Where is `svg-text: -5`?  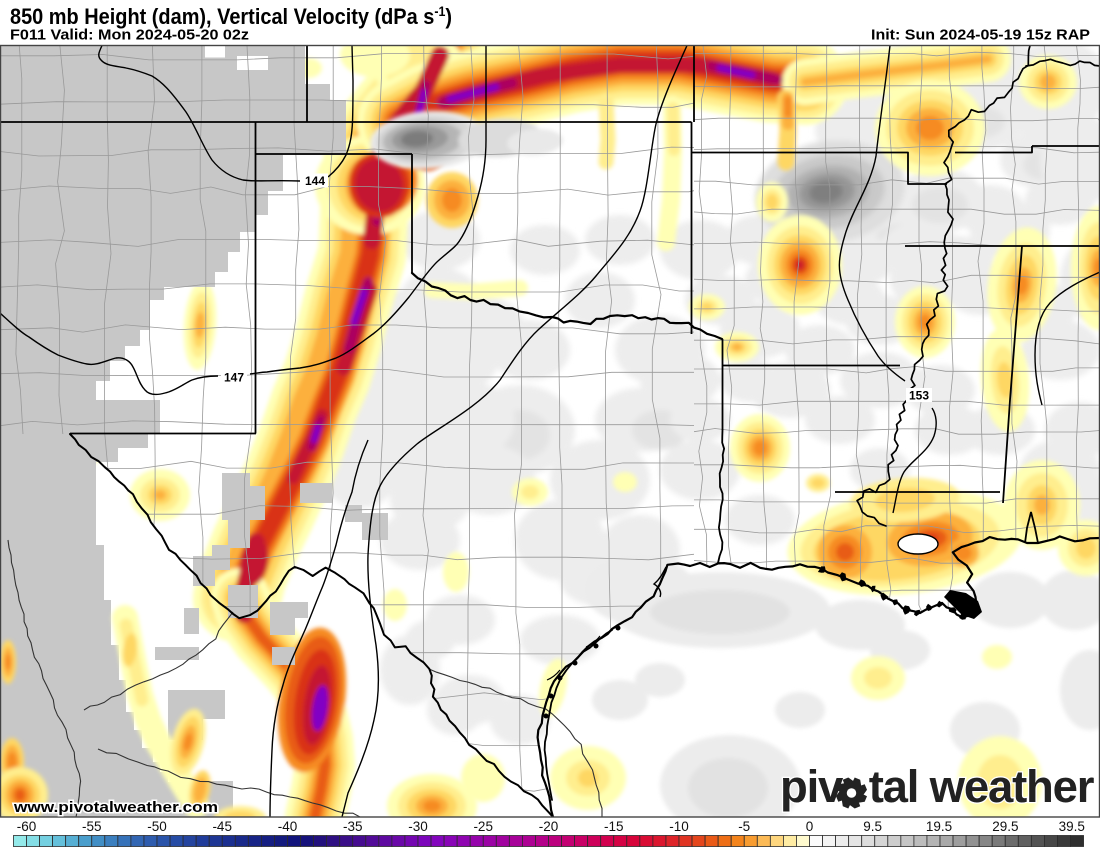 svg-text: -5 is located at coordinates (744, 826).